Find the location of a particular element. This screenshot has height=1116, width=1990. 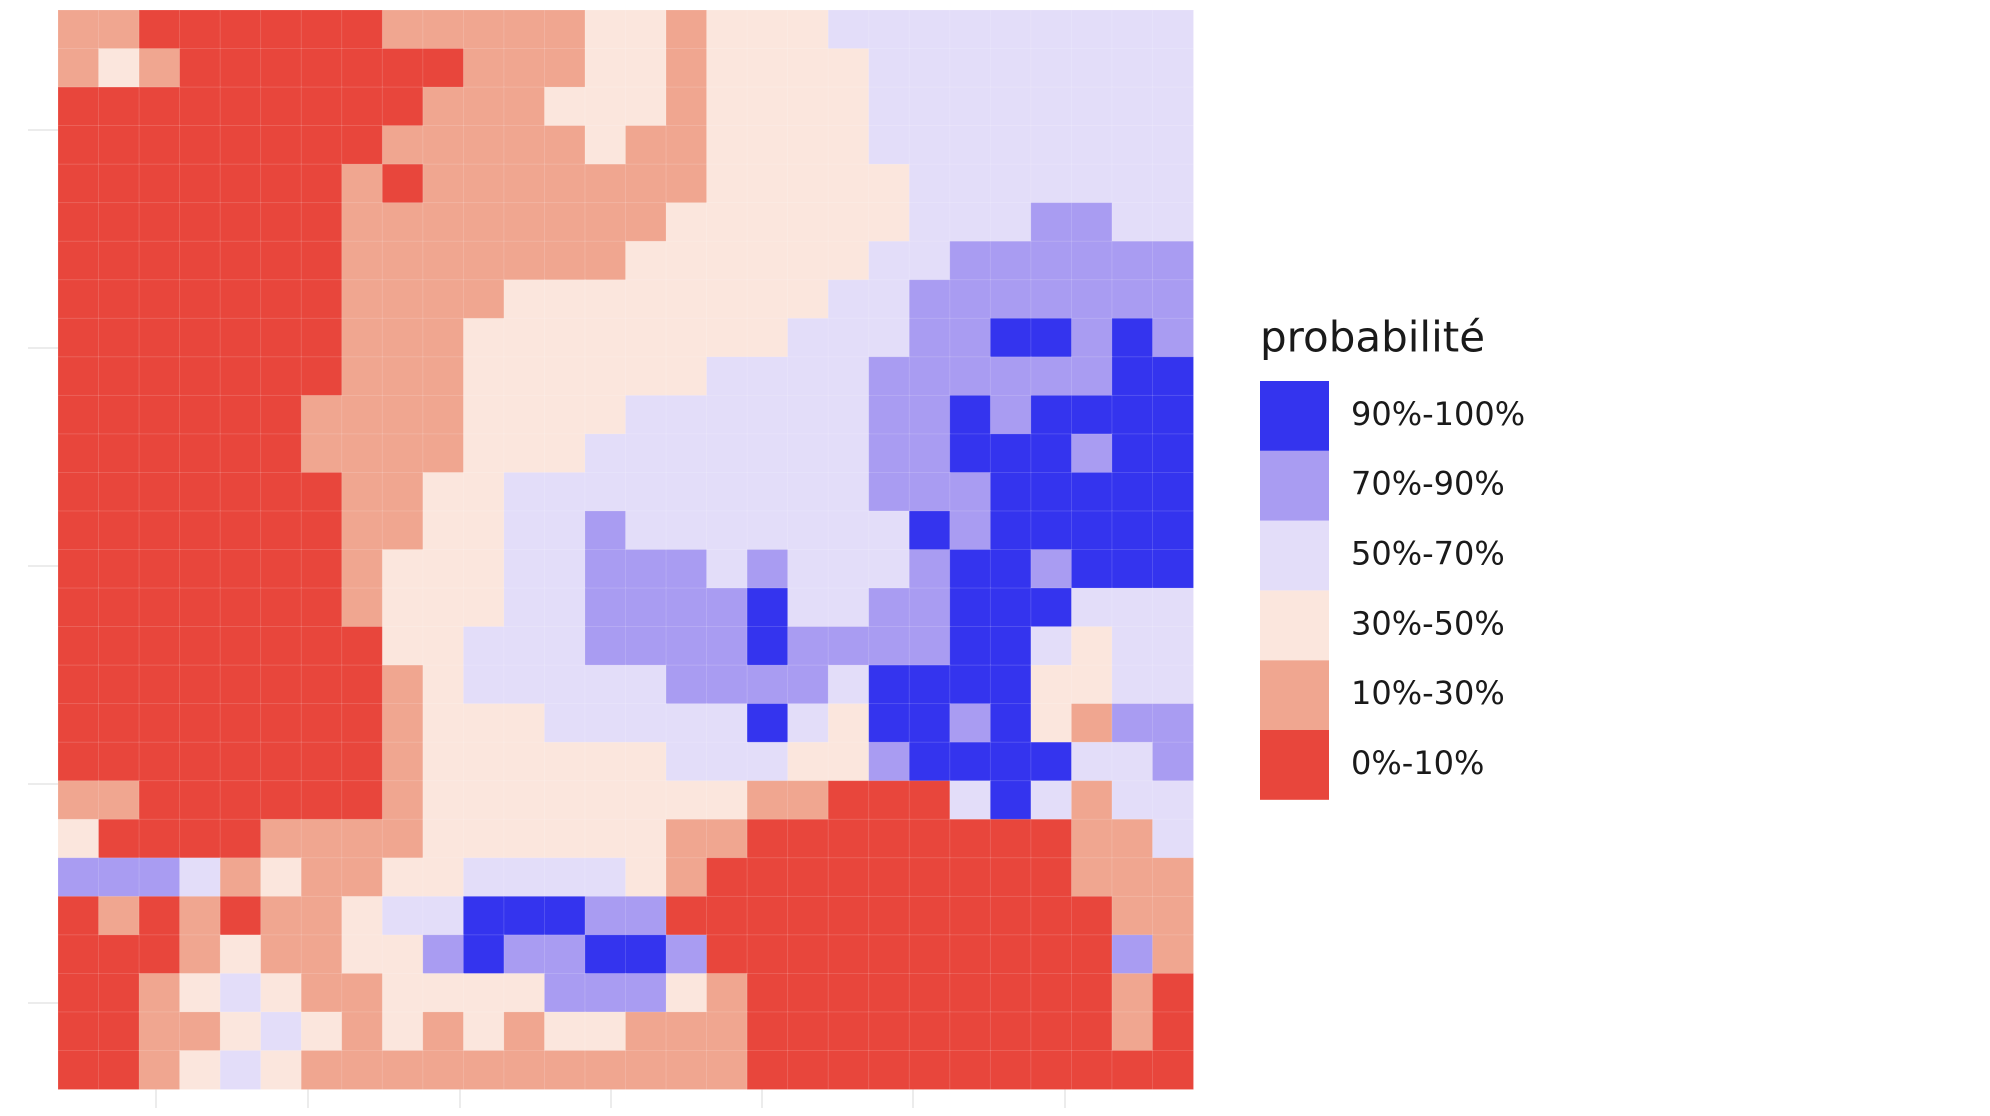

legend-swatch is located at coordinates (1294, 416).